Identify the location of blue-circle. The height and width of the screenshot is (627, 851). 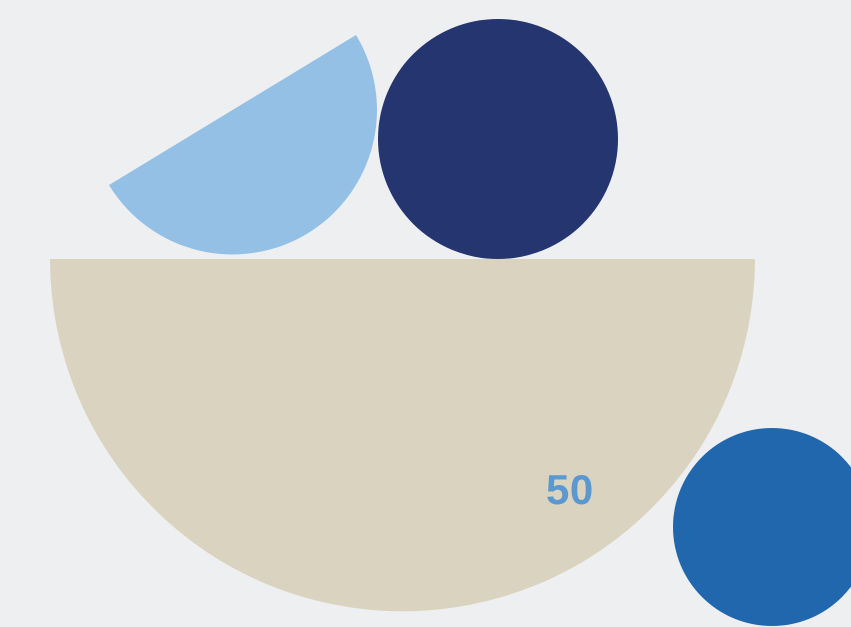
(762, 527).